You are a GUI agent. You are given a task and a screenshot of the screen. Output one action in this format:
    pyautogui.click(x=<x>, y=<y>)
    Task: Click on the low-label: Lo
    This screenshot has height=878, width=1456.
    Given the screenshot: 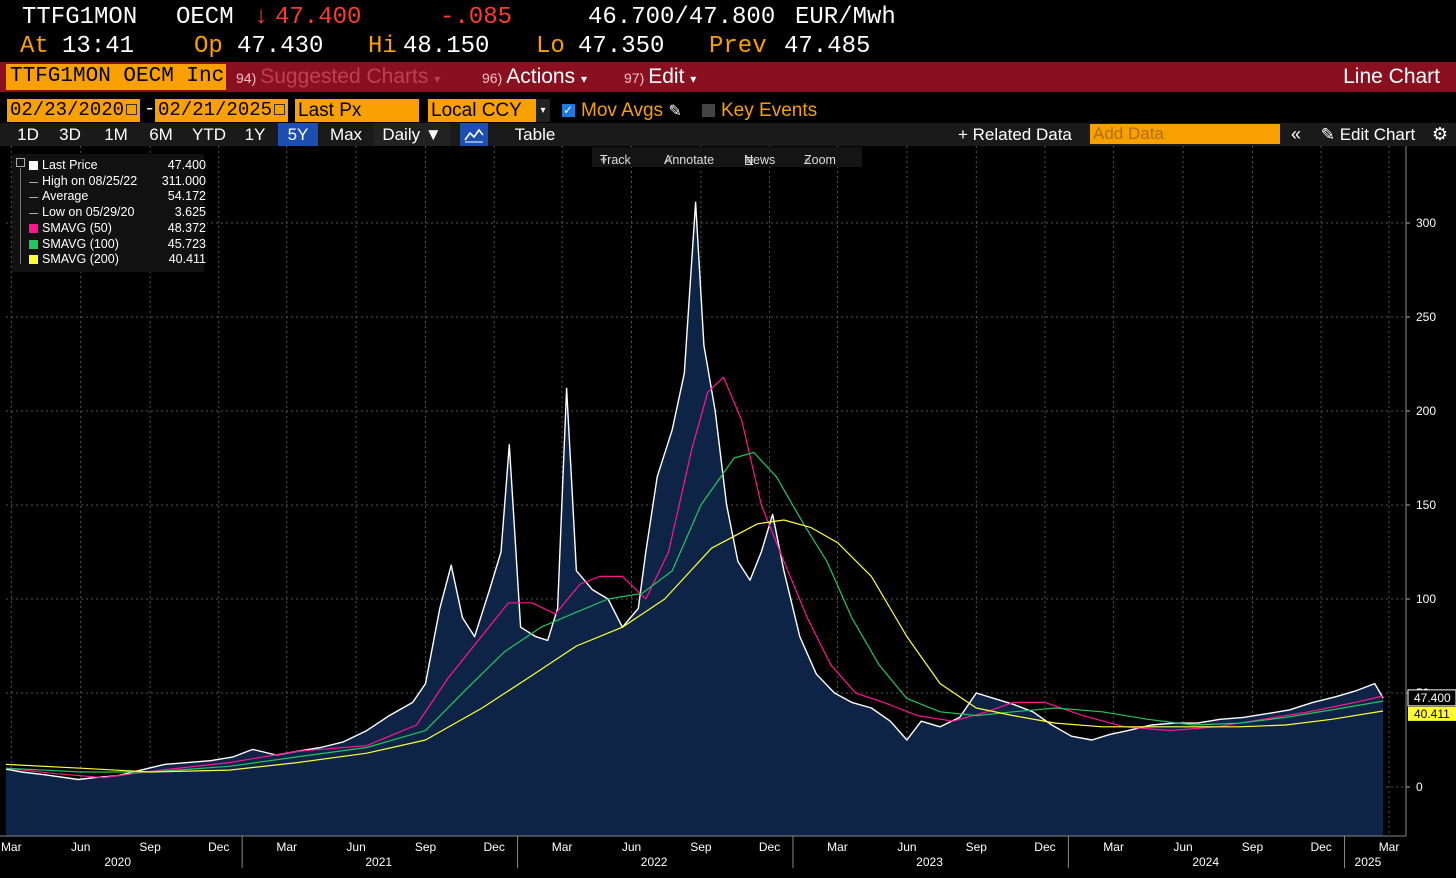 What is the action you would take?
    pyautogui.click(x=550, y=46)
    